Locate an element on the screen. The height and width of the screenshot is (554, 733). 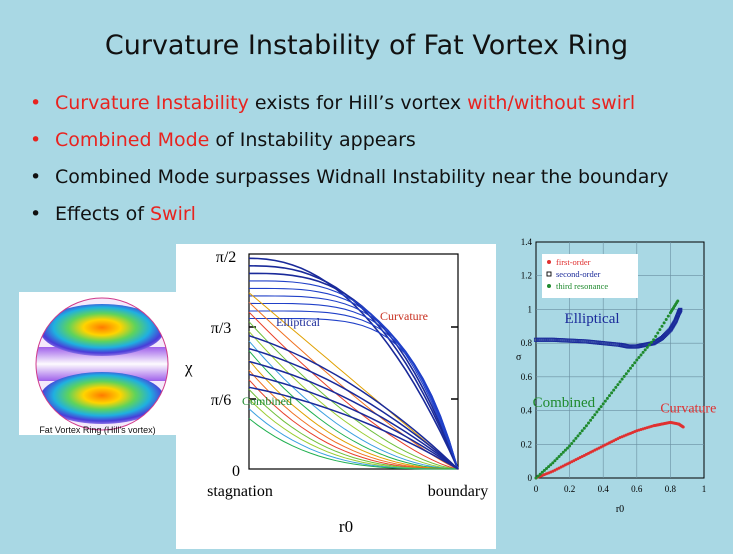
bullet-text-red: with/without swirl is located at coordinates (551, 103).